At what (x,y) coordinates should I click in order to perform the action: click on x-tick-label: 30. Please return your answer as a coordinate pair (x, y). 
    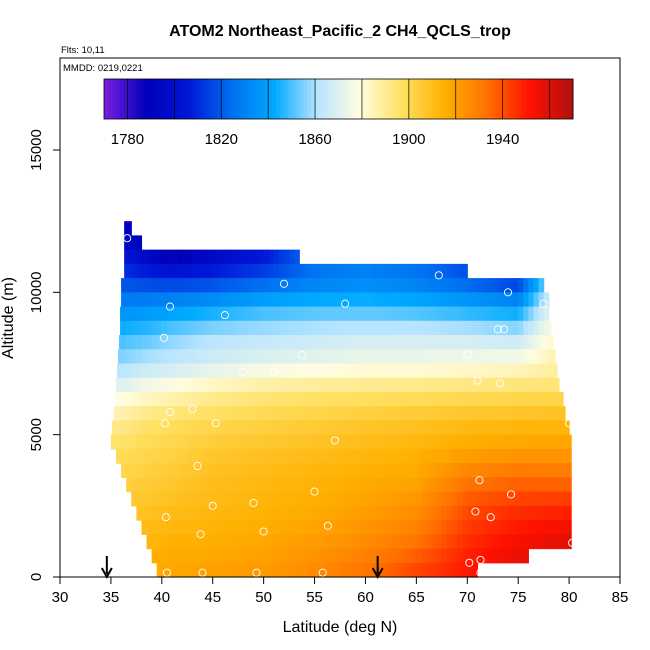
    Looking at the image, I should click on (60, 597).